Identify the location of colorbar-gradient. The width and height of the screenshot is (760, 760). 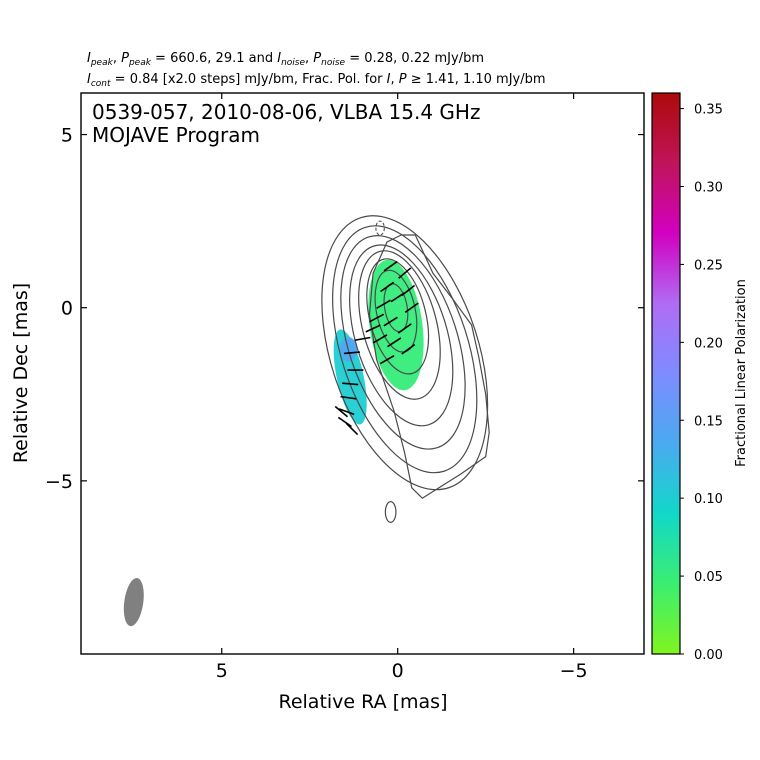
(666, 373).